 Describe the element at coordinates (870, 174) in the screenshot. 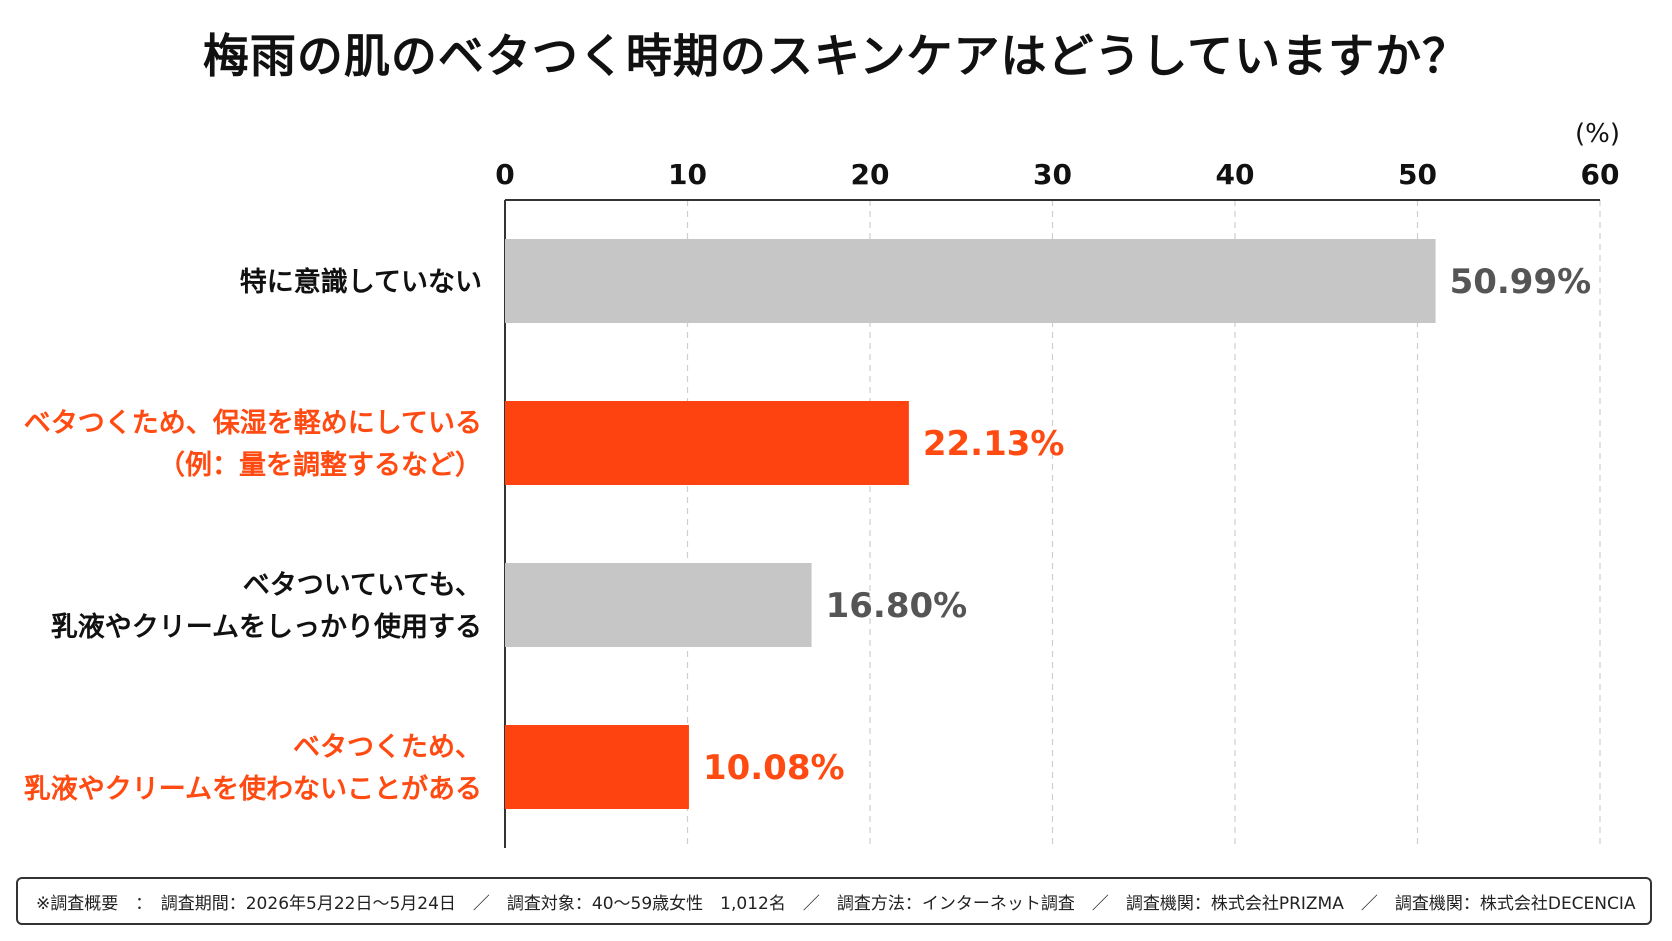

I see `tick-label: 20` at that location.